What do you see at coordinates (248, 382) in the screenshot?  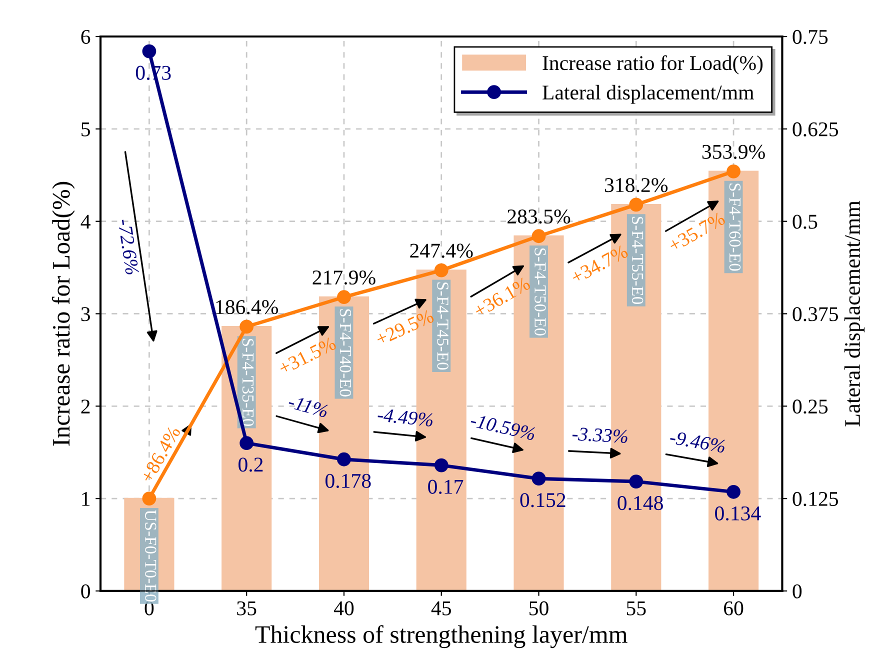 I see `annotation: S-F4-T35-E0` at bounding box center [248, 382].